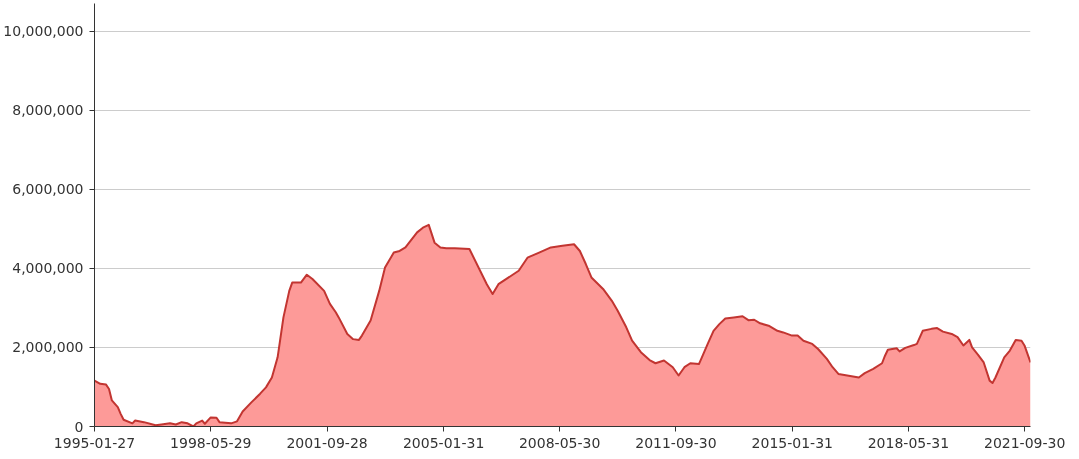 The height and width of the screenshot is (459, 1079). What do you see at coordinates (48, 347) in the screenshot?
I see `y-tick-label: 2,000,000` at bounding box center [48, 347].